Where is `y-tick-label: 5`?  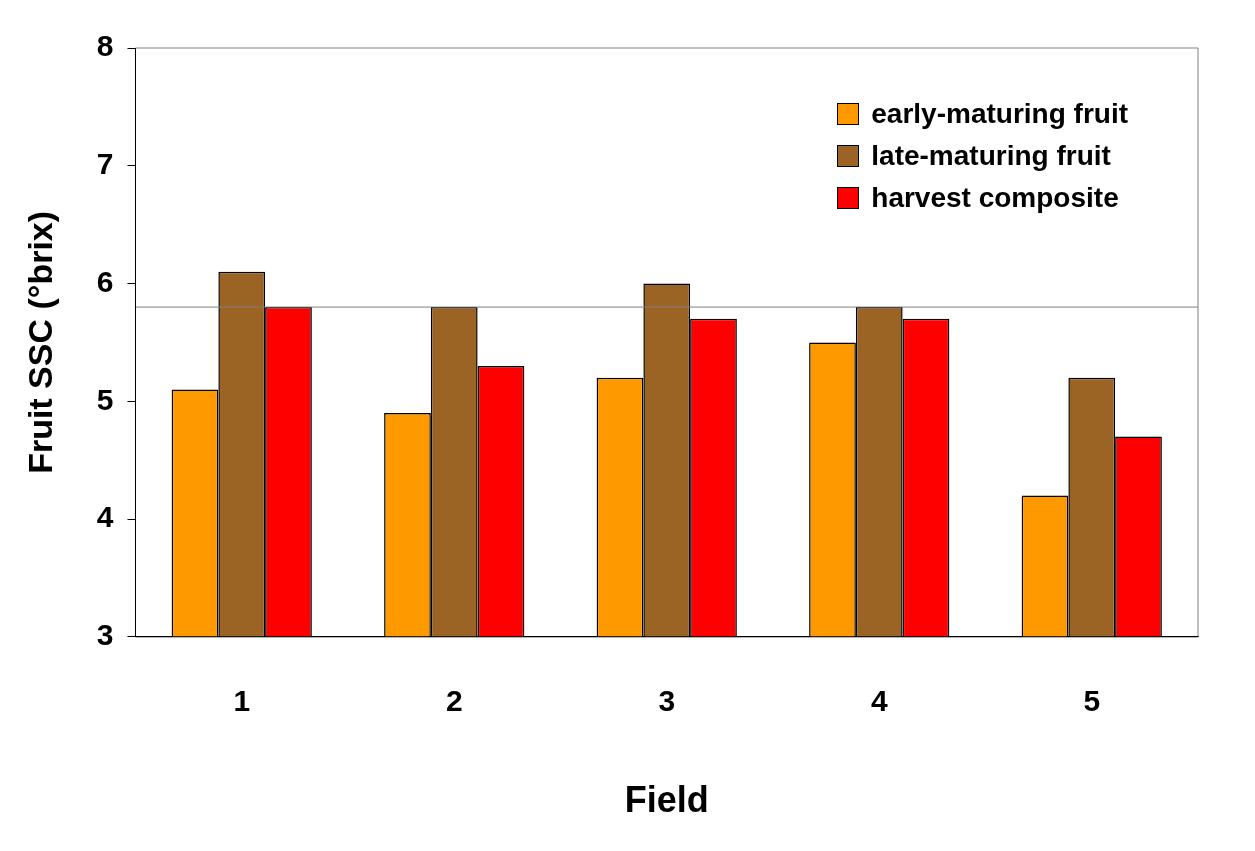
y-tick-label: 5 is located at coordinates (105, 399).